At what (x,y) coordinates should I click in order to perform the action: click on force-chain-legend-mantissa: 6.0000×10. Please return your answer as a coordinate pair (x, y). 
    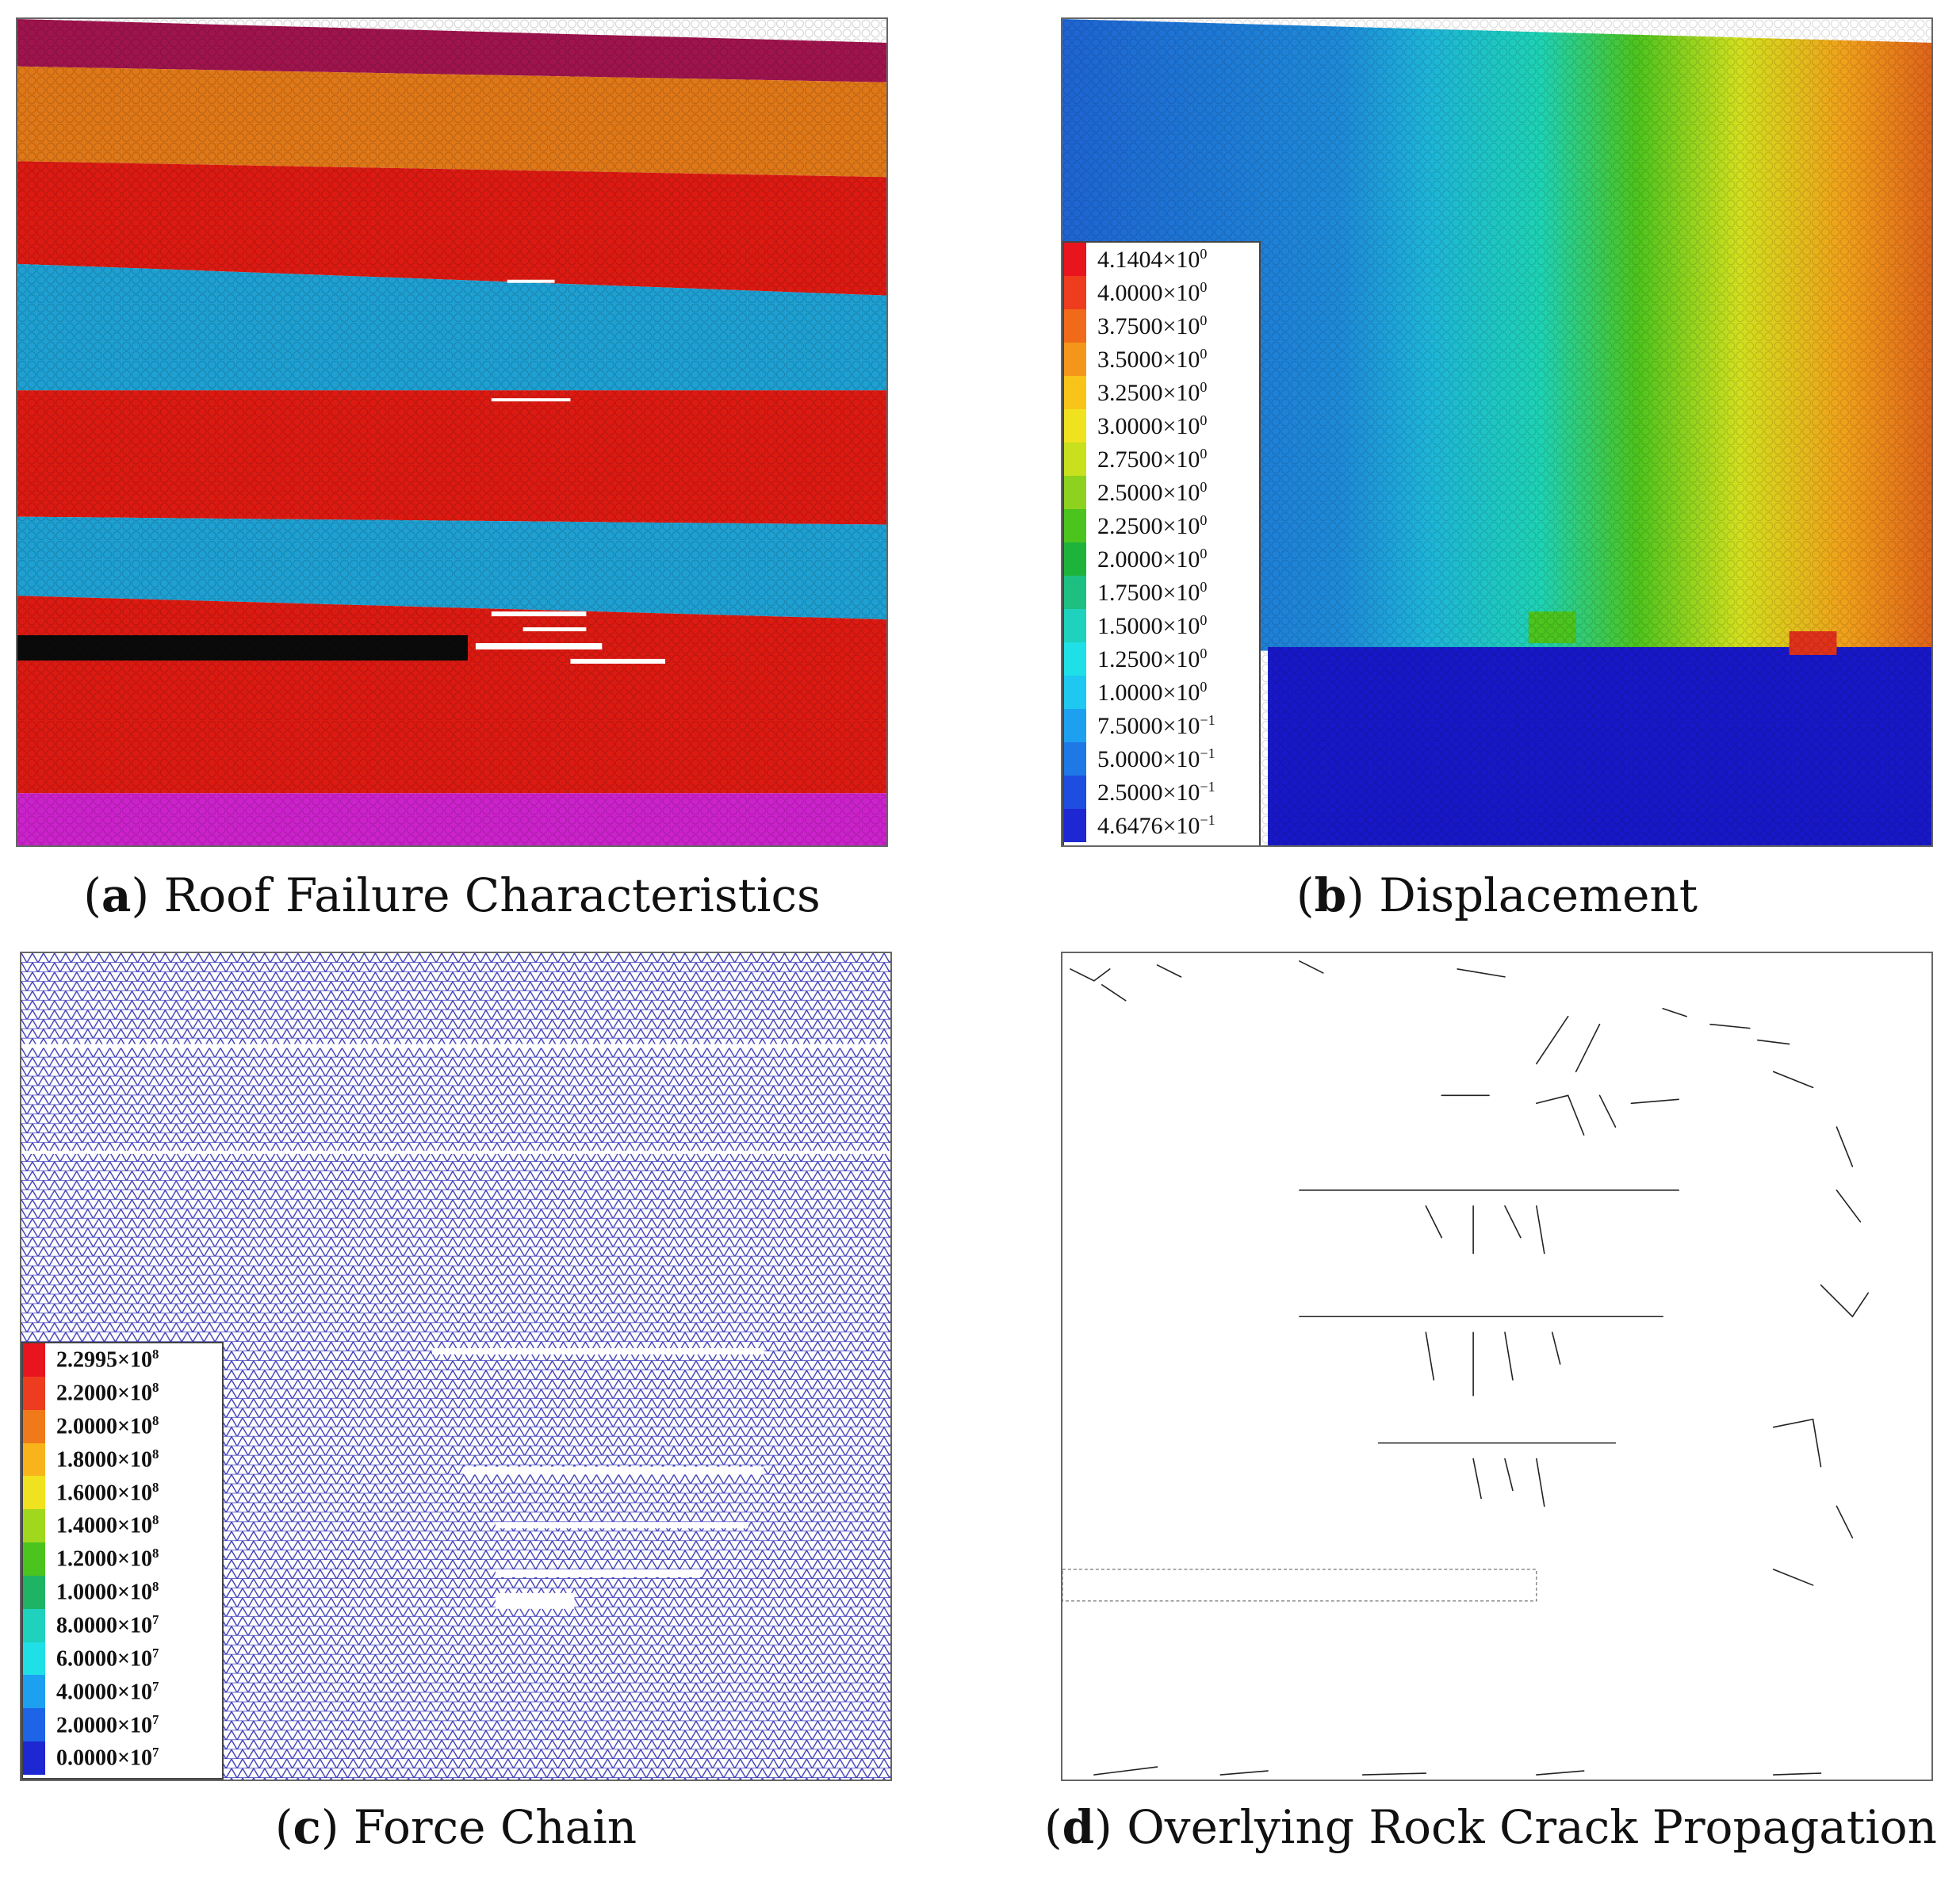
    Looking at the image, I should click on (104, 1659).